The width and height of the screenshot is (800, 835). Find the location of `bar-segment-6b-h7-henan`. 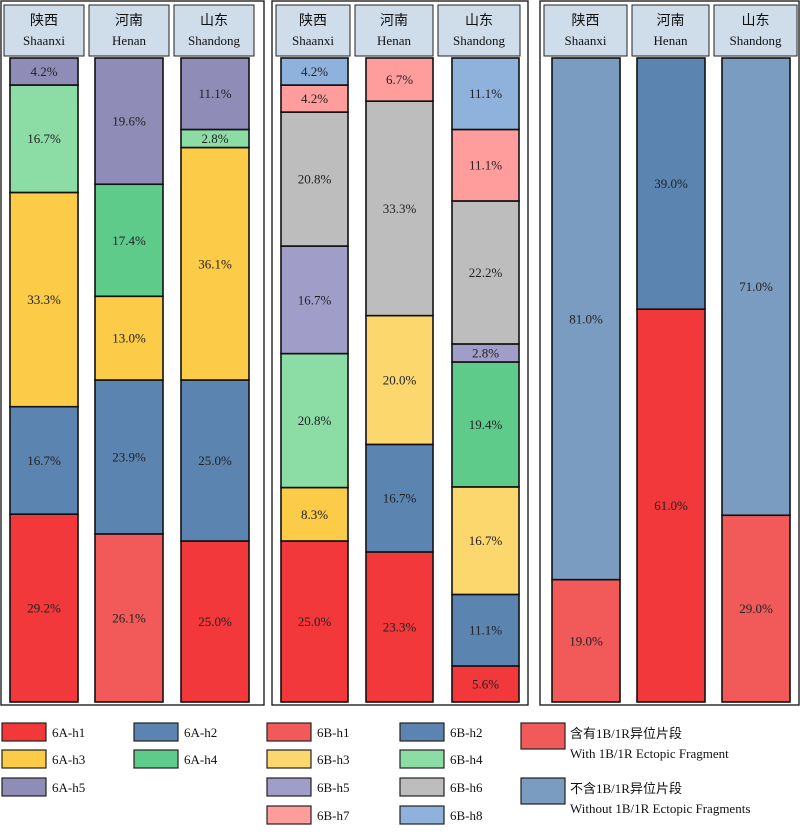

bar-segment-6b-h7-henan is located at coordinates (399, 79).